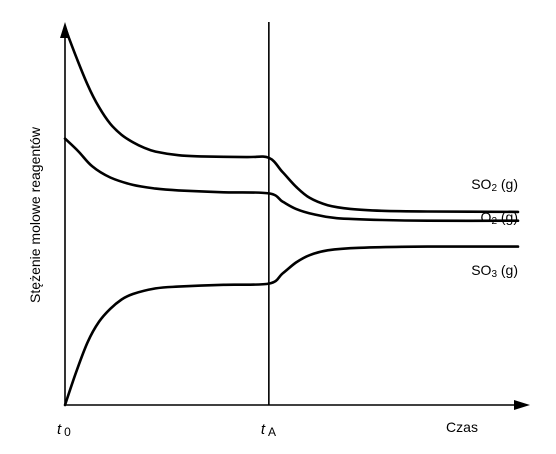 Image resolution: width=556 pixels, height=454 pixels. I want to click on series-label-o2: O2 (g), so click(499, 218).